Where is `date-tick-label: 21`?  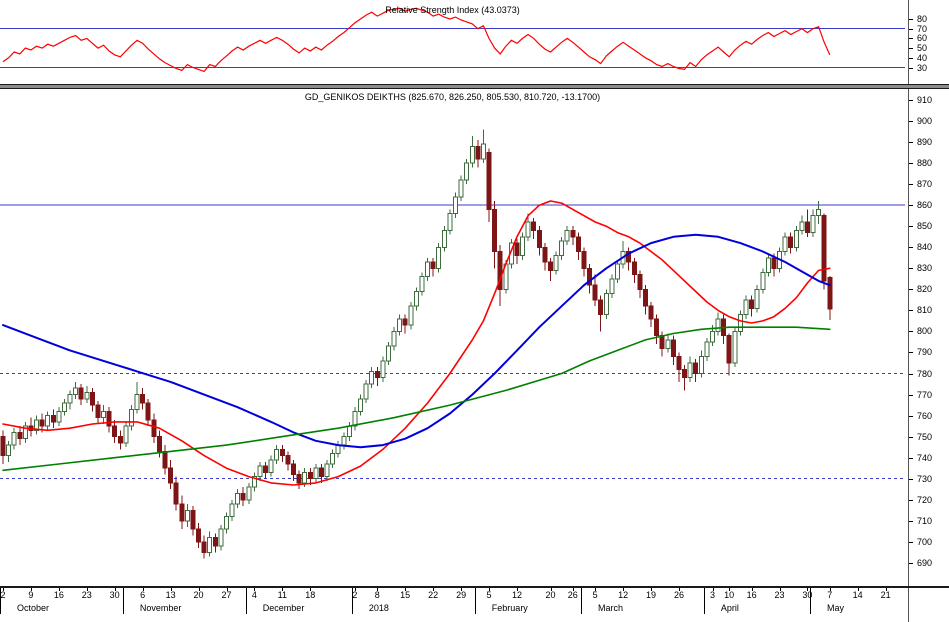
date-tick-label: 21 is located at coordinates (885, 595).